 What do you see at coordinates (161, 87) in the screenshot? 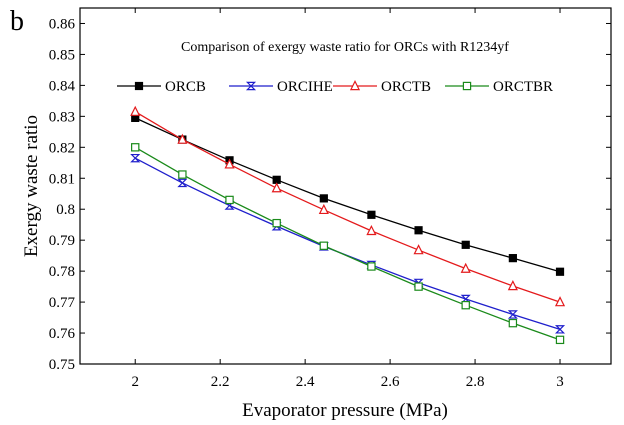
I see `legend-item-orcb: ORCB` at bounding box center [161, 87].